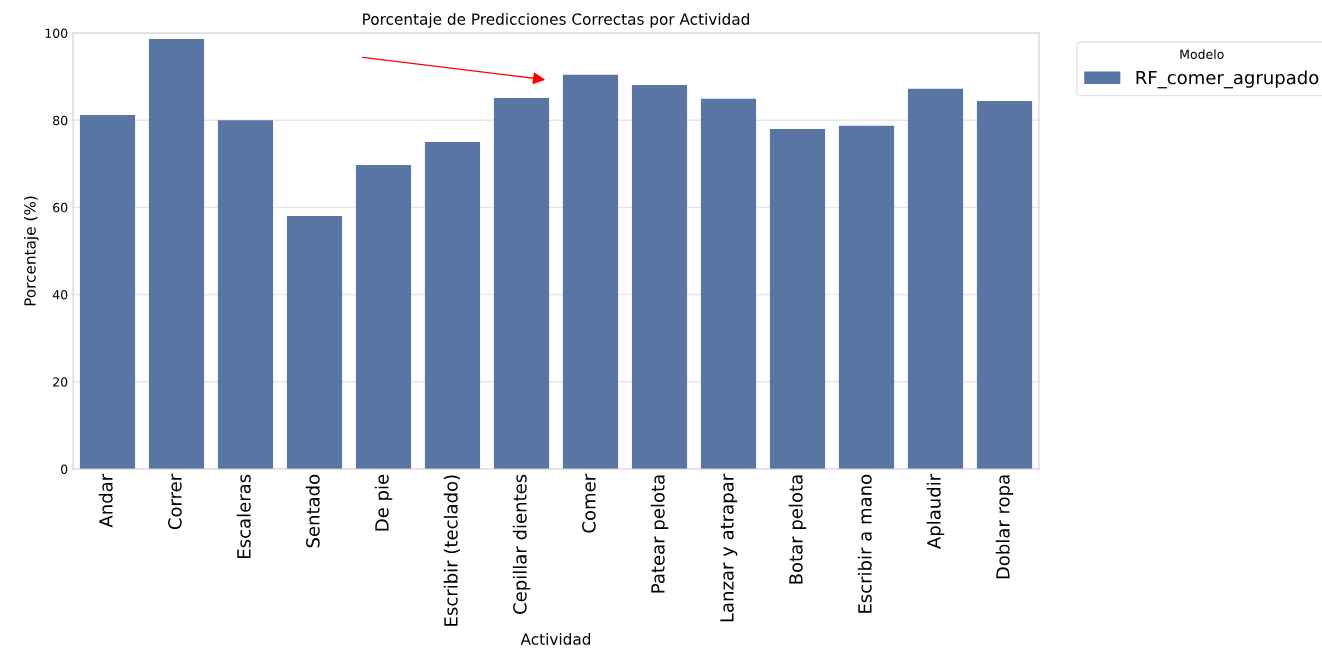 The width and height of the screenshot is (1322, 657). What do you see at coordinates (589, 503) in the screenshot?
I see `x-tick-label: Comer` at bounding box center [589, 503].